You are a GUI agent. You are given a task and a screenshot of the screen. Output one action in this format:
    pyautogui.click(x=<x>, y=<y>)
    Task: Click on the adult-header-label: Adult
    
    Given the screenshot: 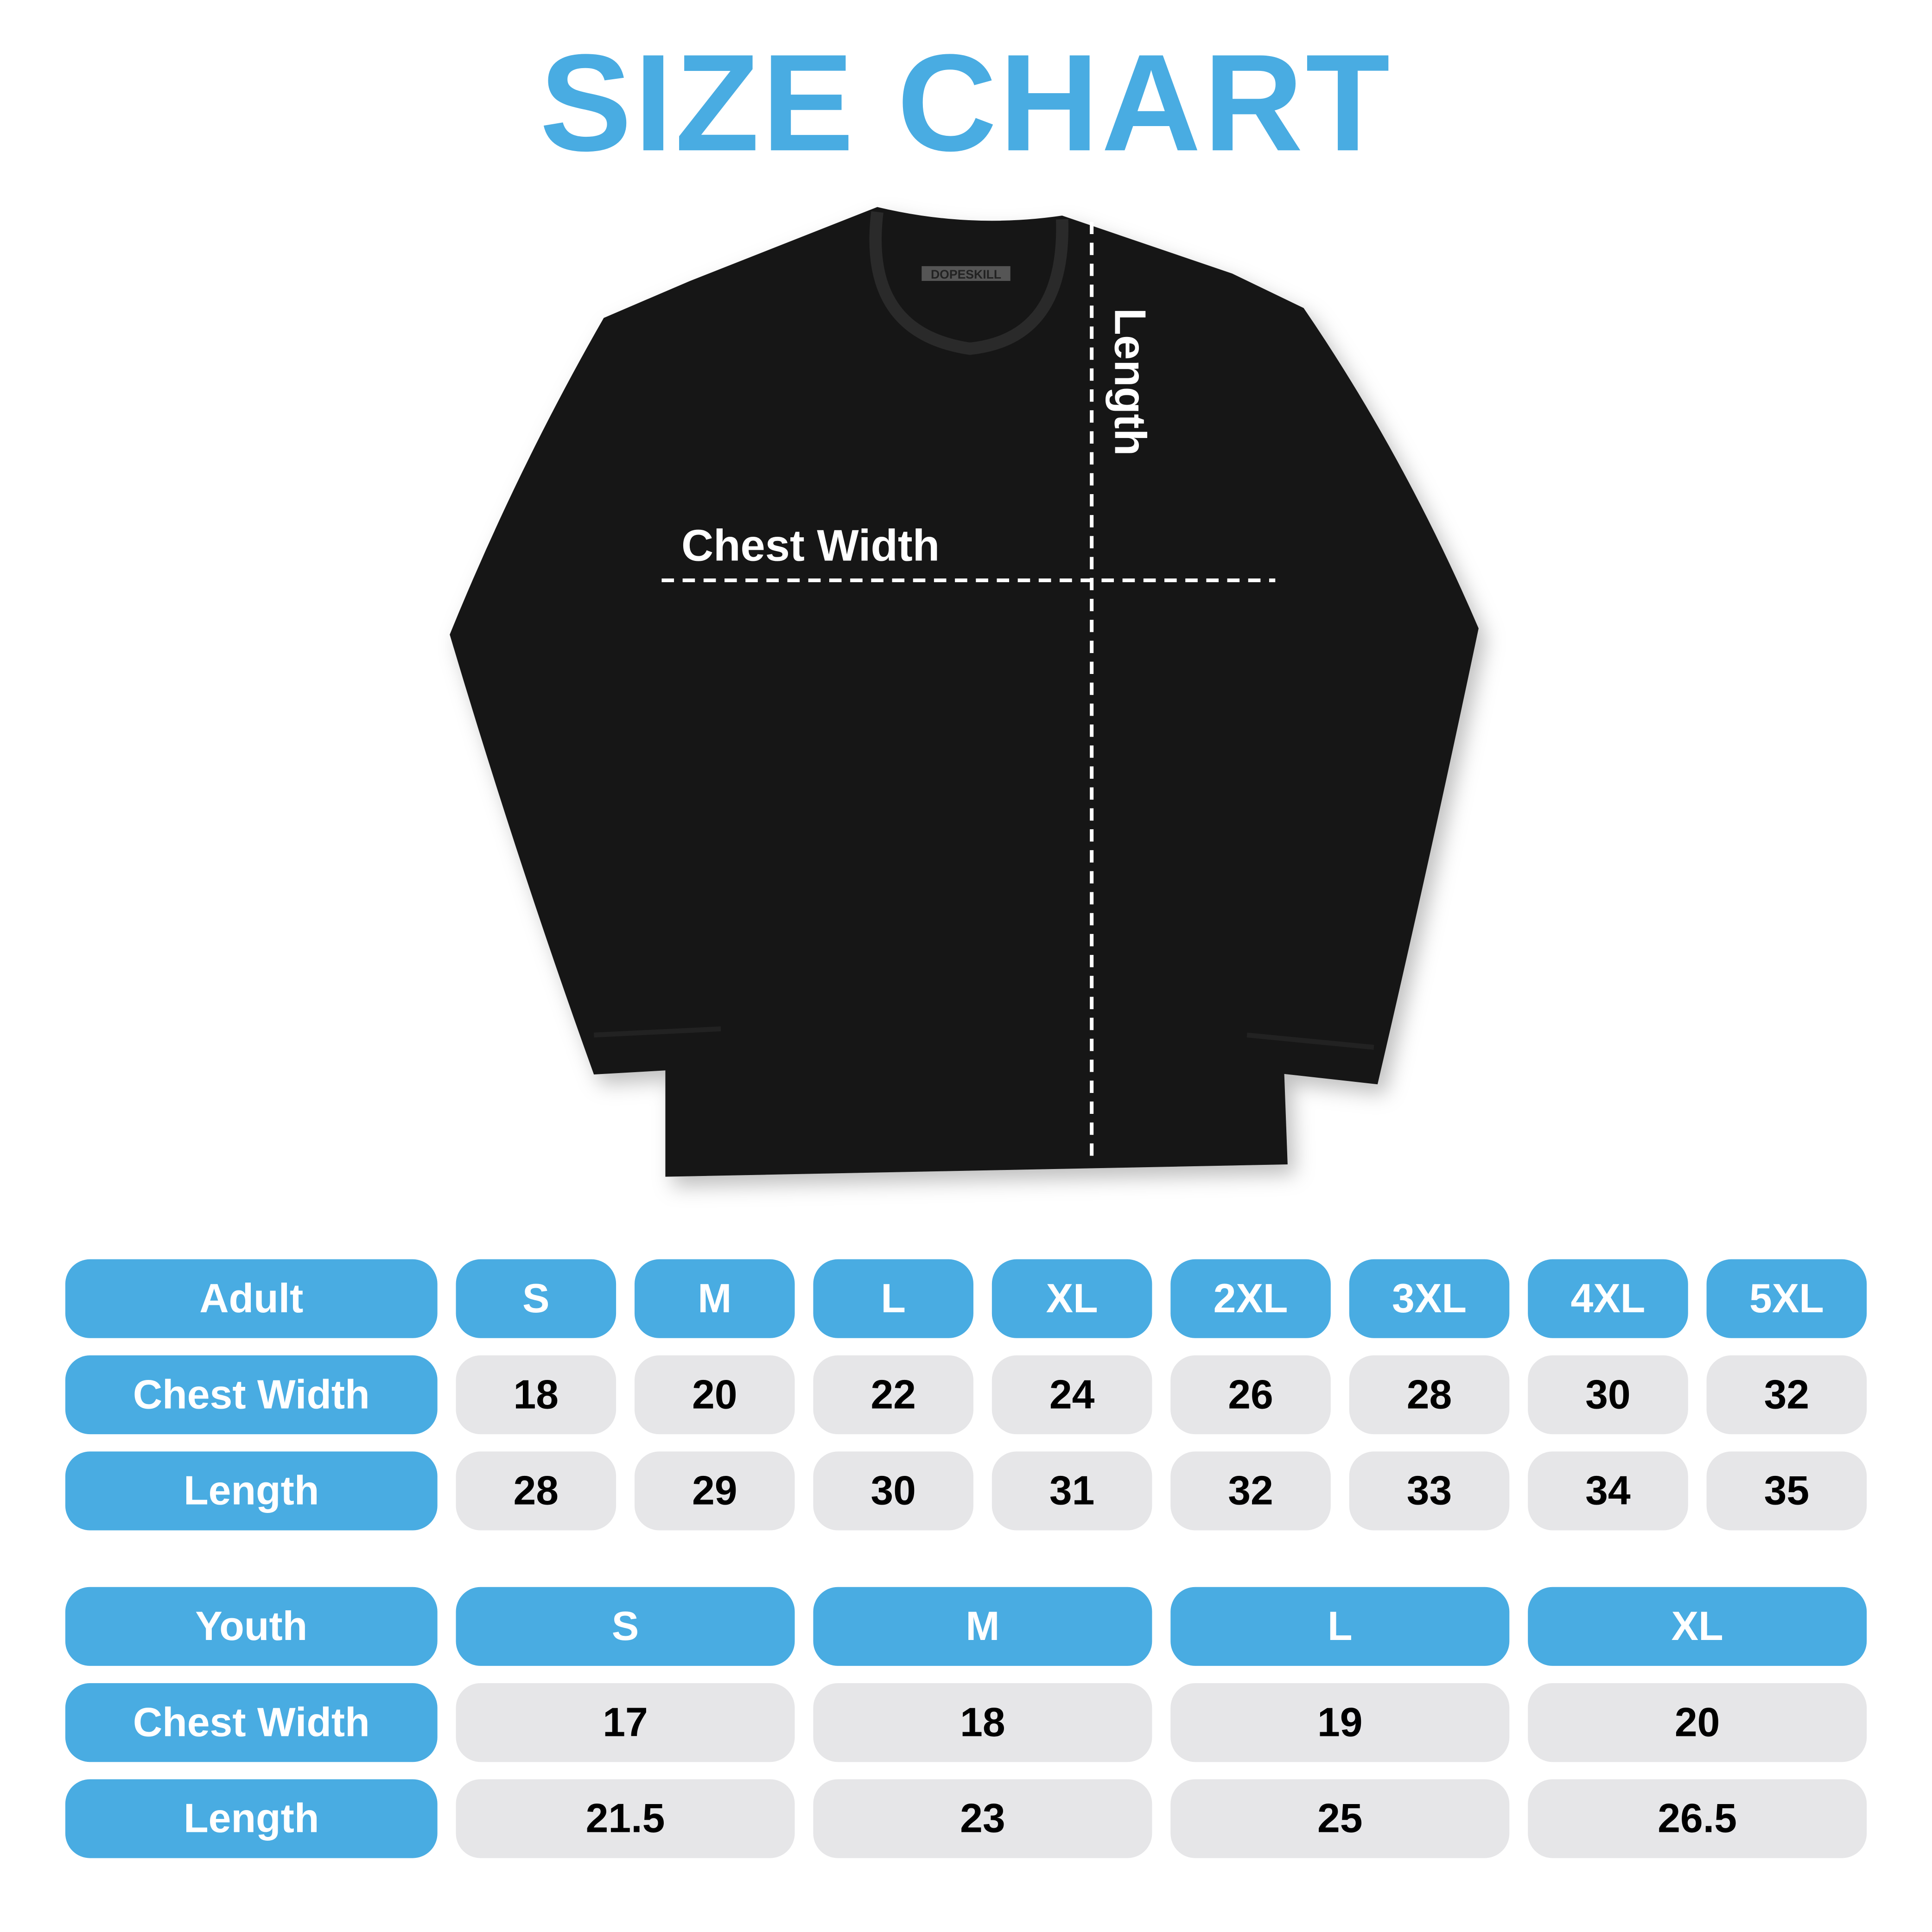 What is the action you would take?
    pyautogui.click(x=251, y=1298)
    